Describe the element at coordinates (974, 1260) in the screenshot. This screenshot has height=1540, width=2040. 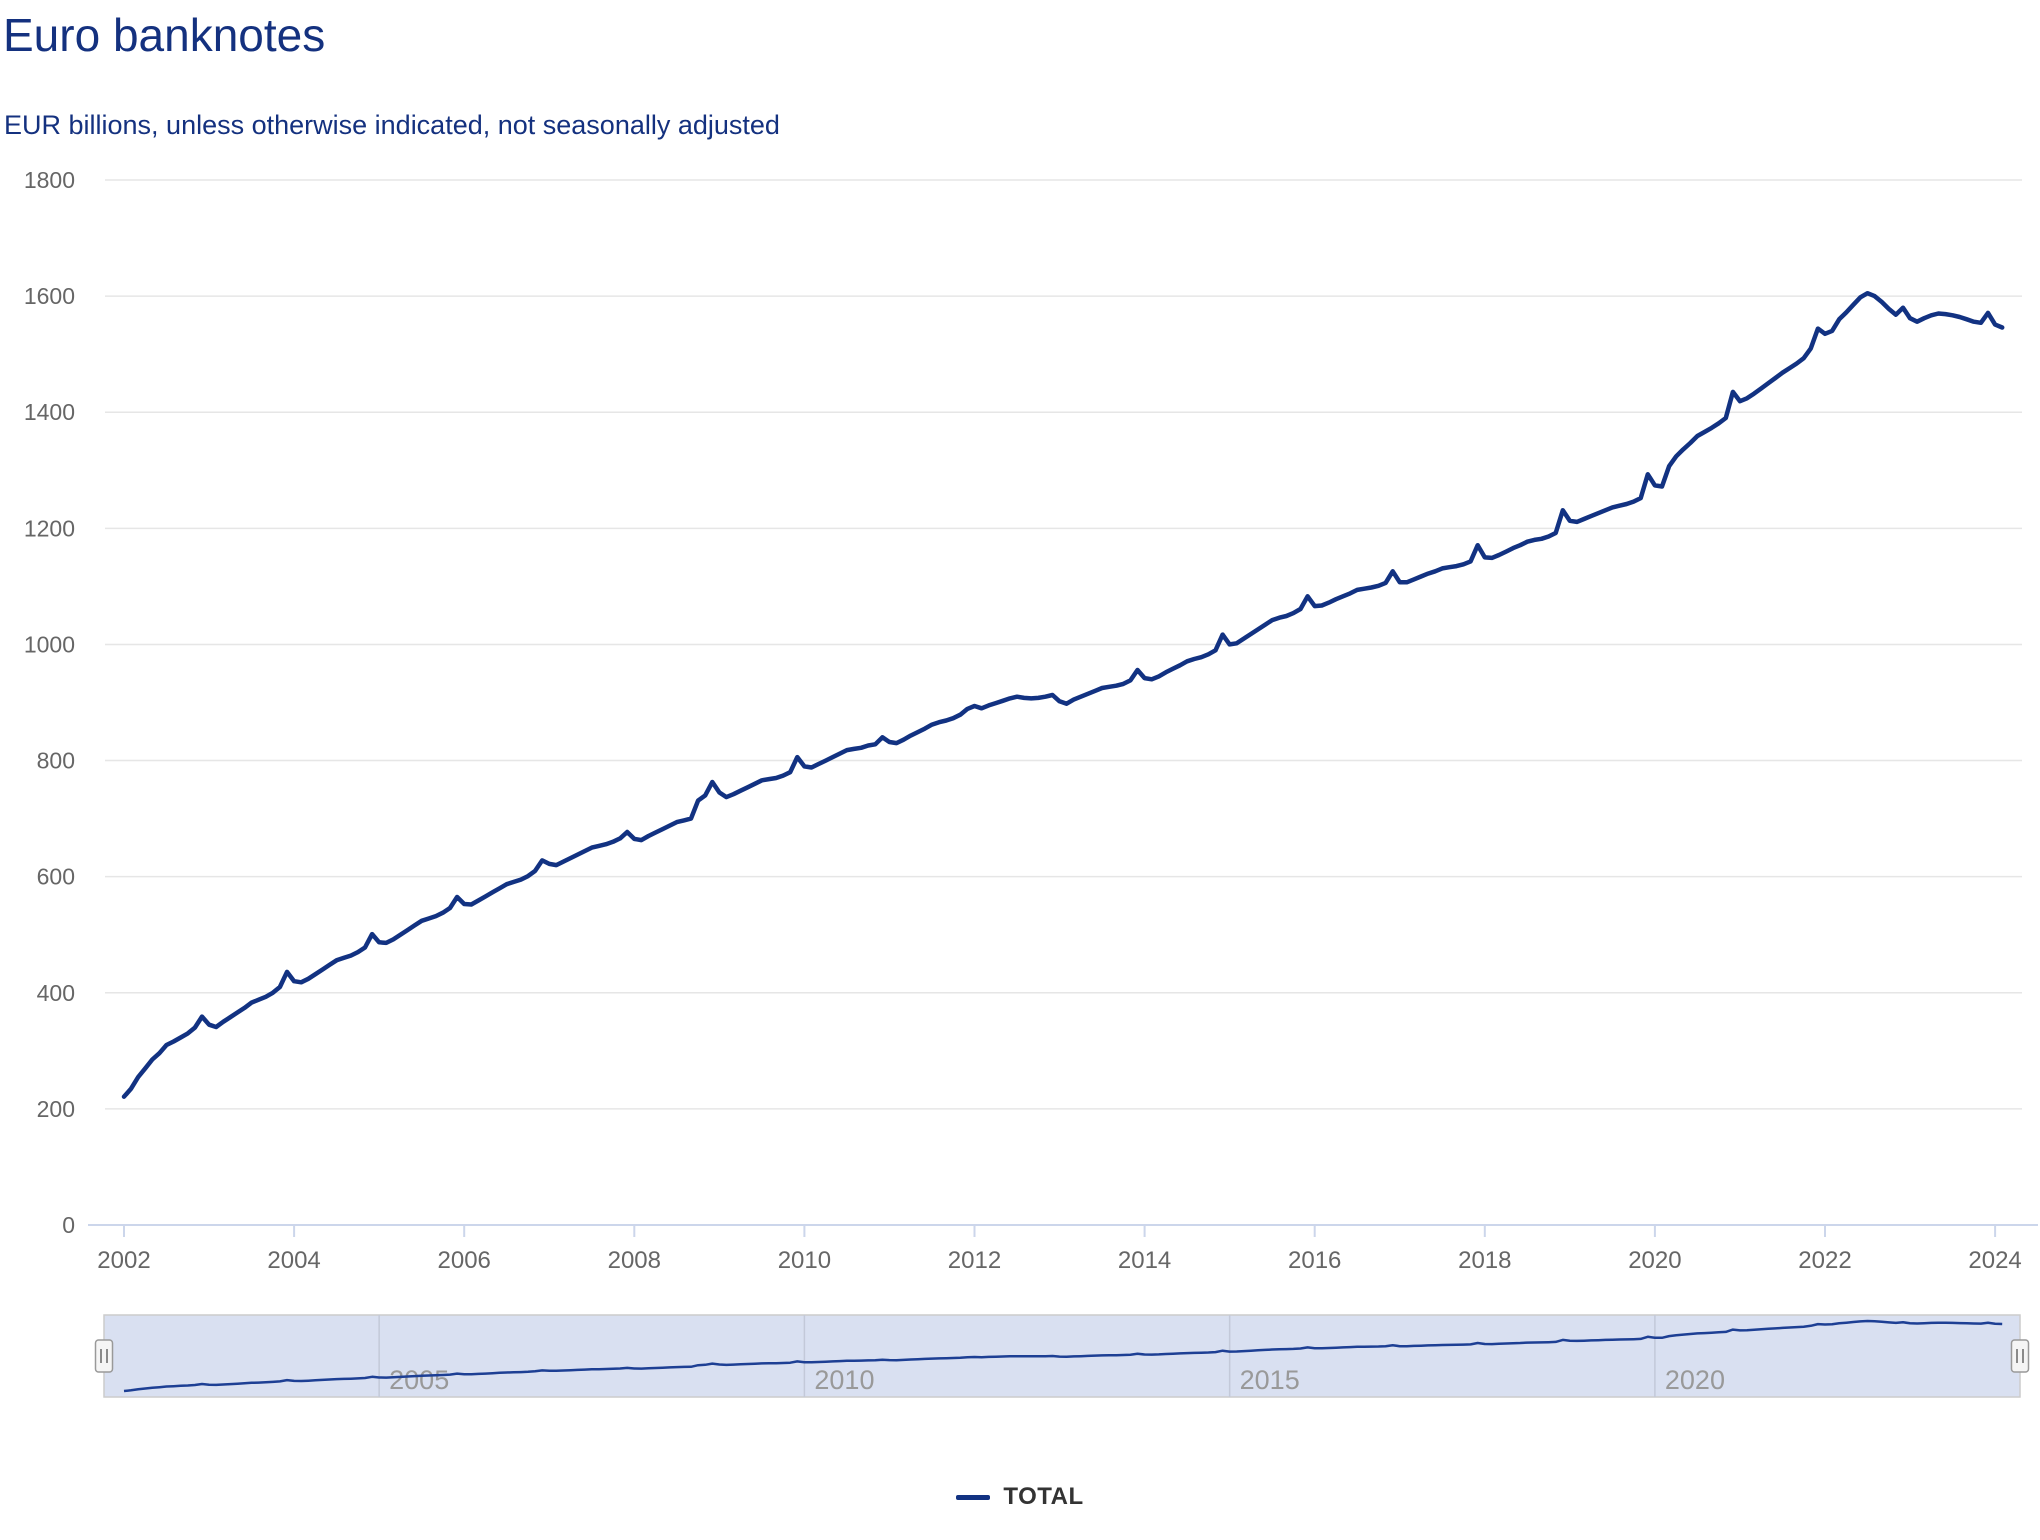
I see `x-tick-label: 2012` at that location.